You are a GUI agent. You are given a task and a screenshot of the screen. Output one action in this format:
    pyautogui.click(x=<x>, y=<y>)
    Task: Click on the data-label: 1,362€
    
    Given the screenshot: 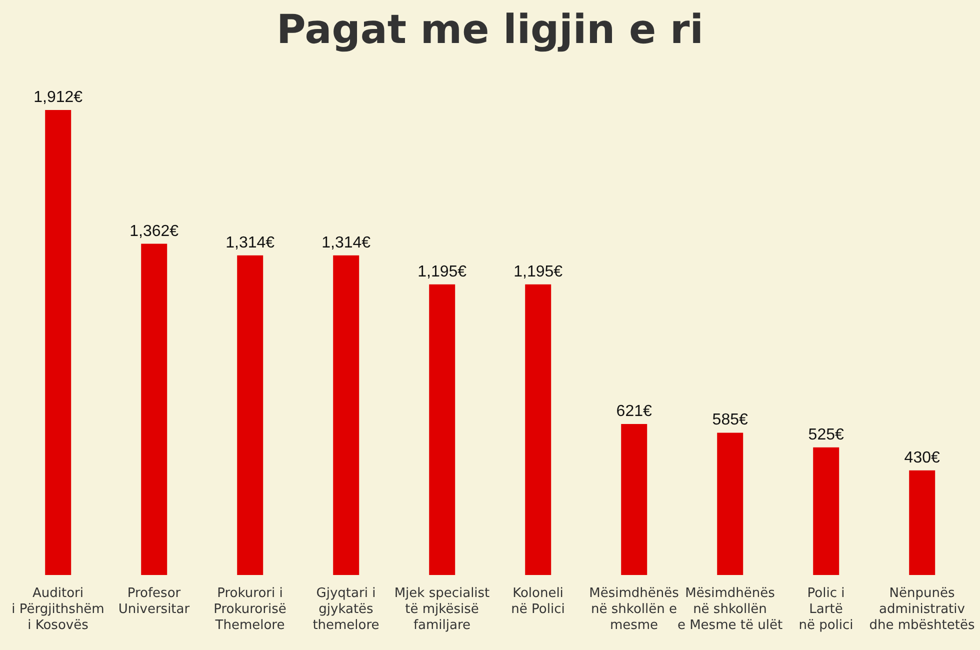 What is the action you would take?
    pyautogui.click(x=154, y=231)
    